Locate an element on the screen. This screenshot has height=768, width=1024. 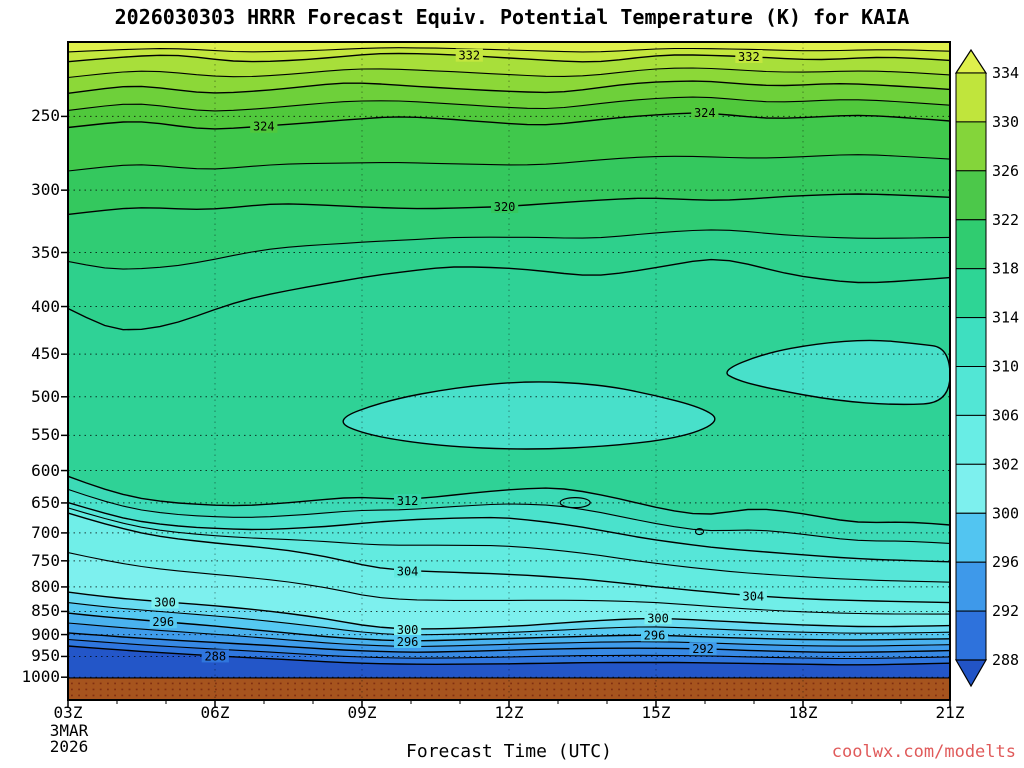
contour-label: 320 is located at coordinates (505, 207).